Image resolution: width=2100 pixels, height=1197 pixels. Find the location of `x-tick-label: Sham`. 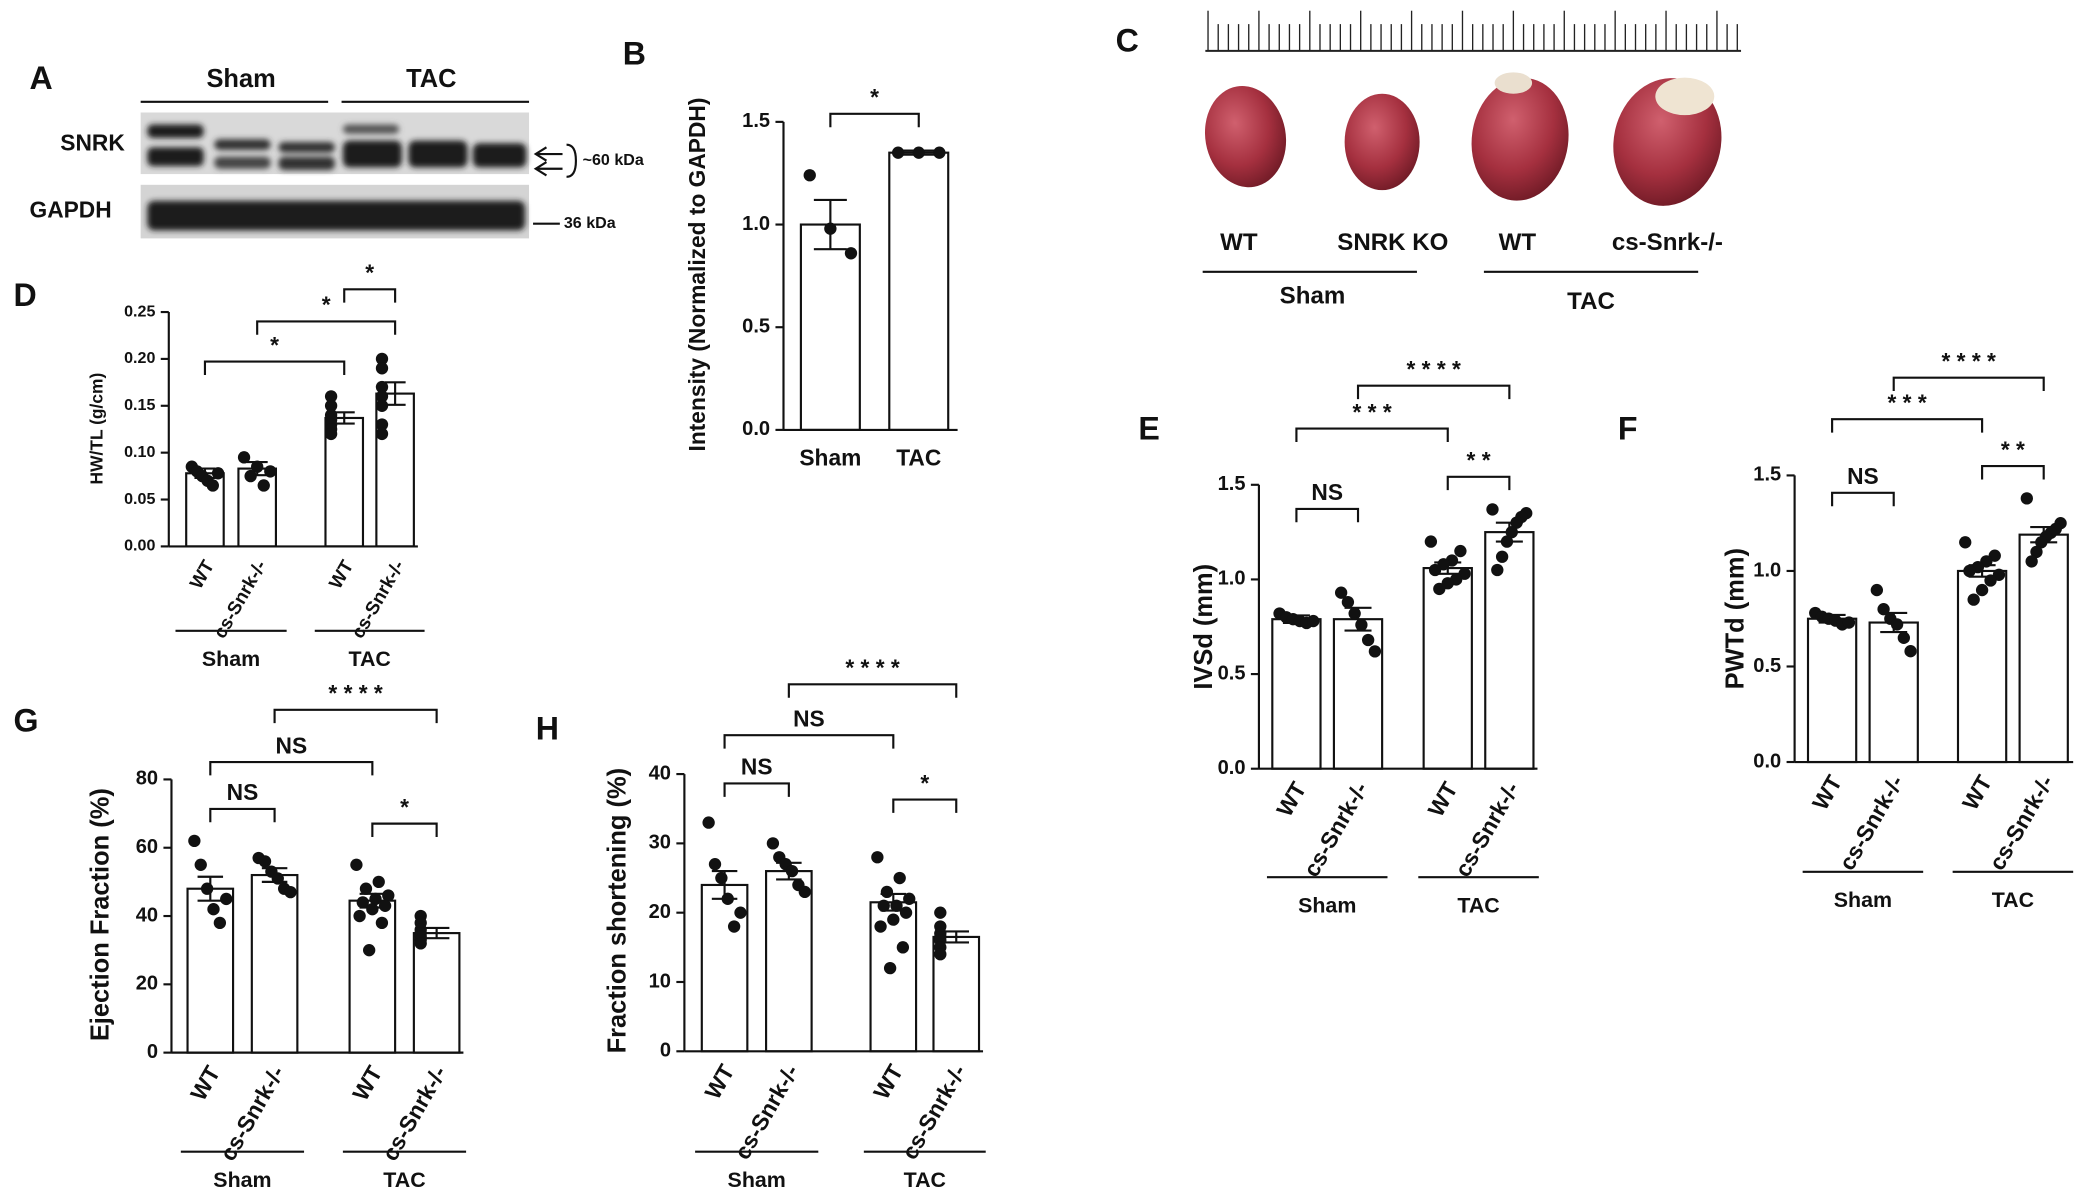

x-tick-label: Sham is located at coordinates (830, 457).